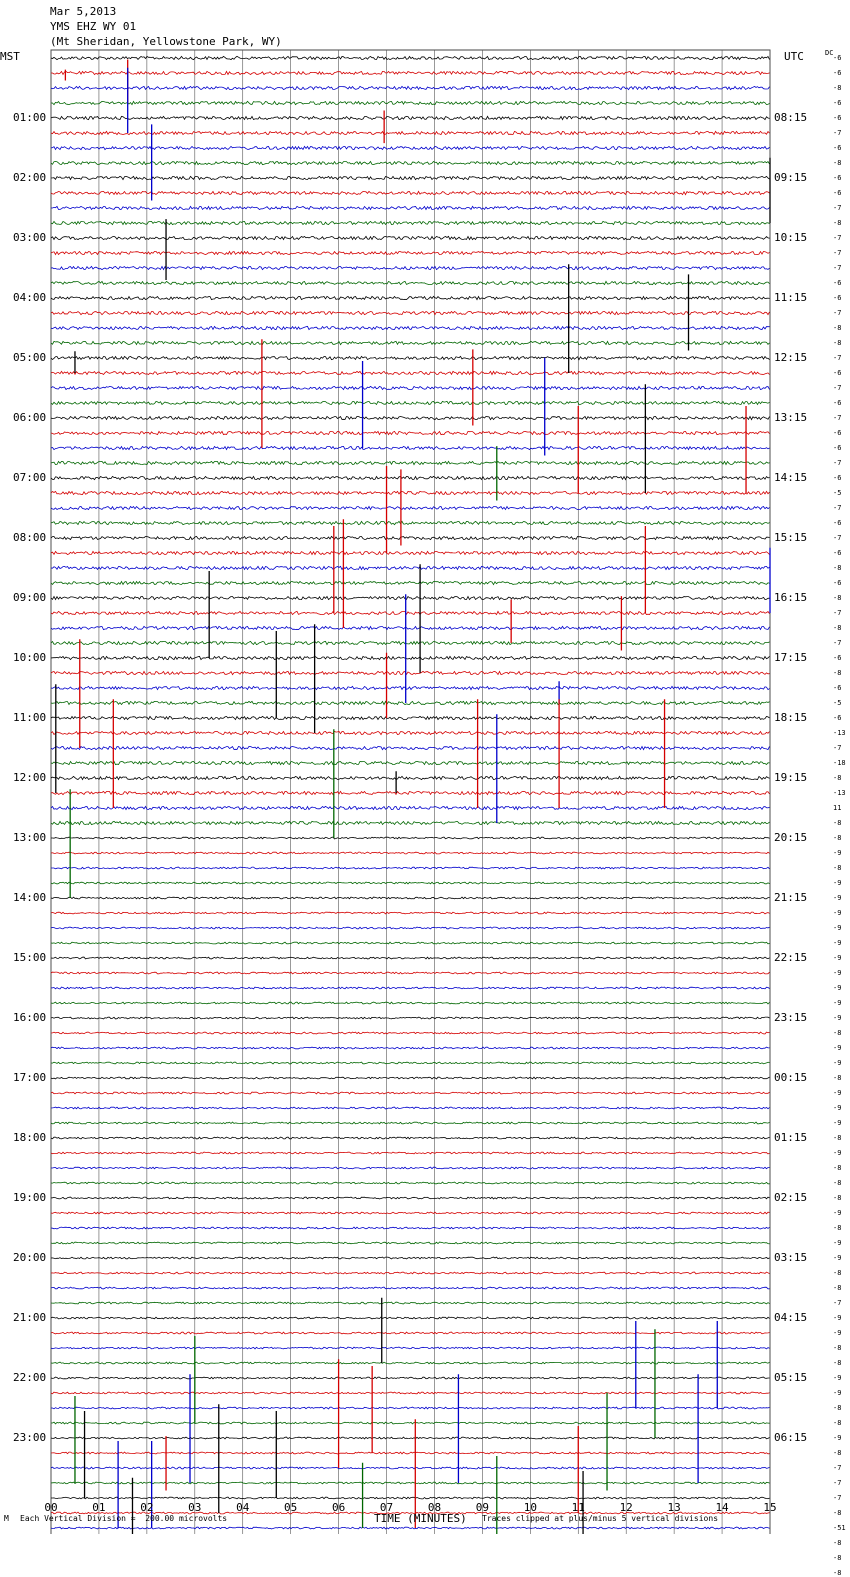 Image resolution: width=850 pixels, height=1577 pixels. I want to click on left-tick-label: 12:00, so click(30, 777).